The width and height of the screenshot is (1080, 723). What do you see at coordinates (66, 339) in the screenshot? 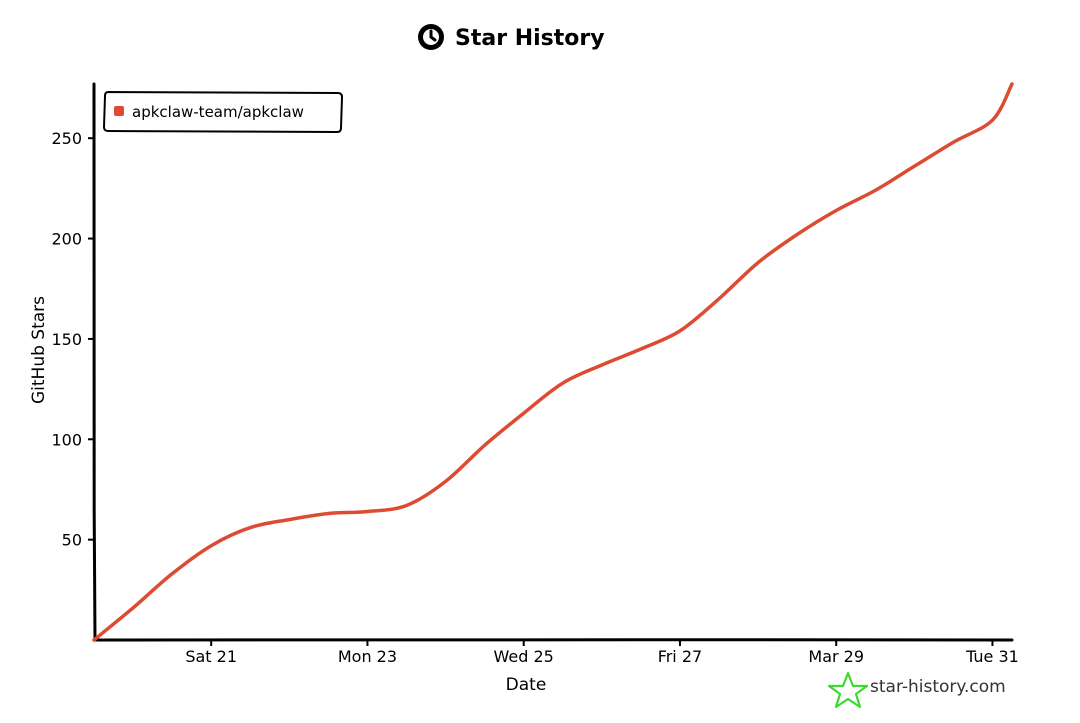
I see `y-tick-label: 150` at bounding box center [66, 339].